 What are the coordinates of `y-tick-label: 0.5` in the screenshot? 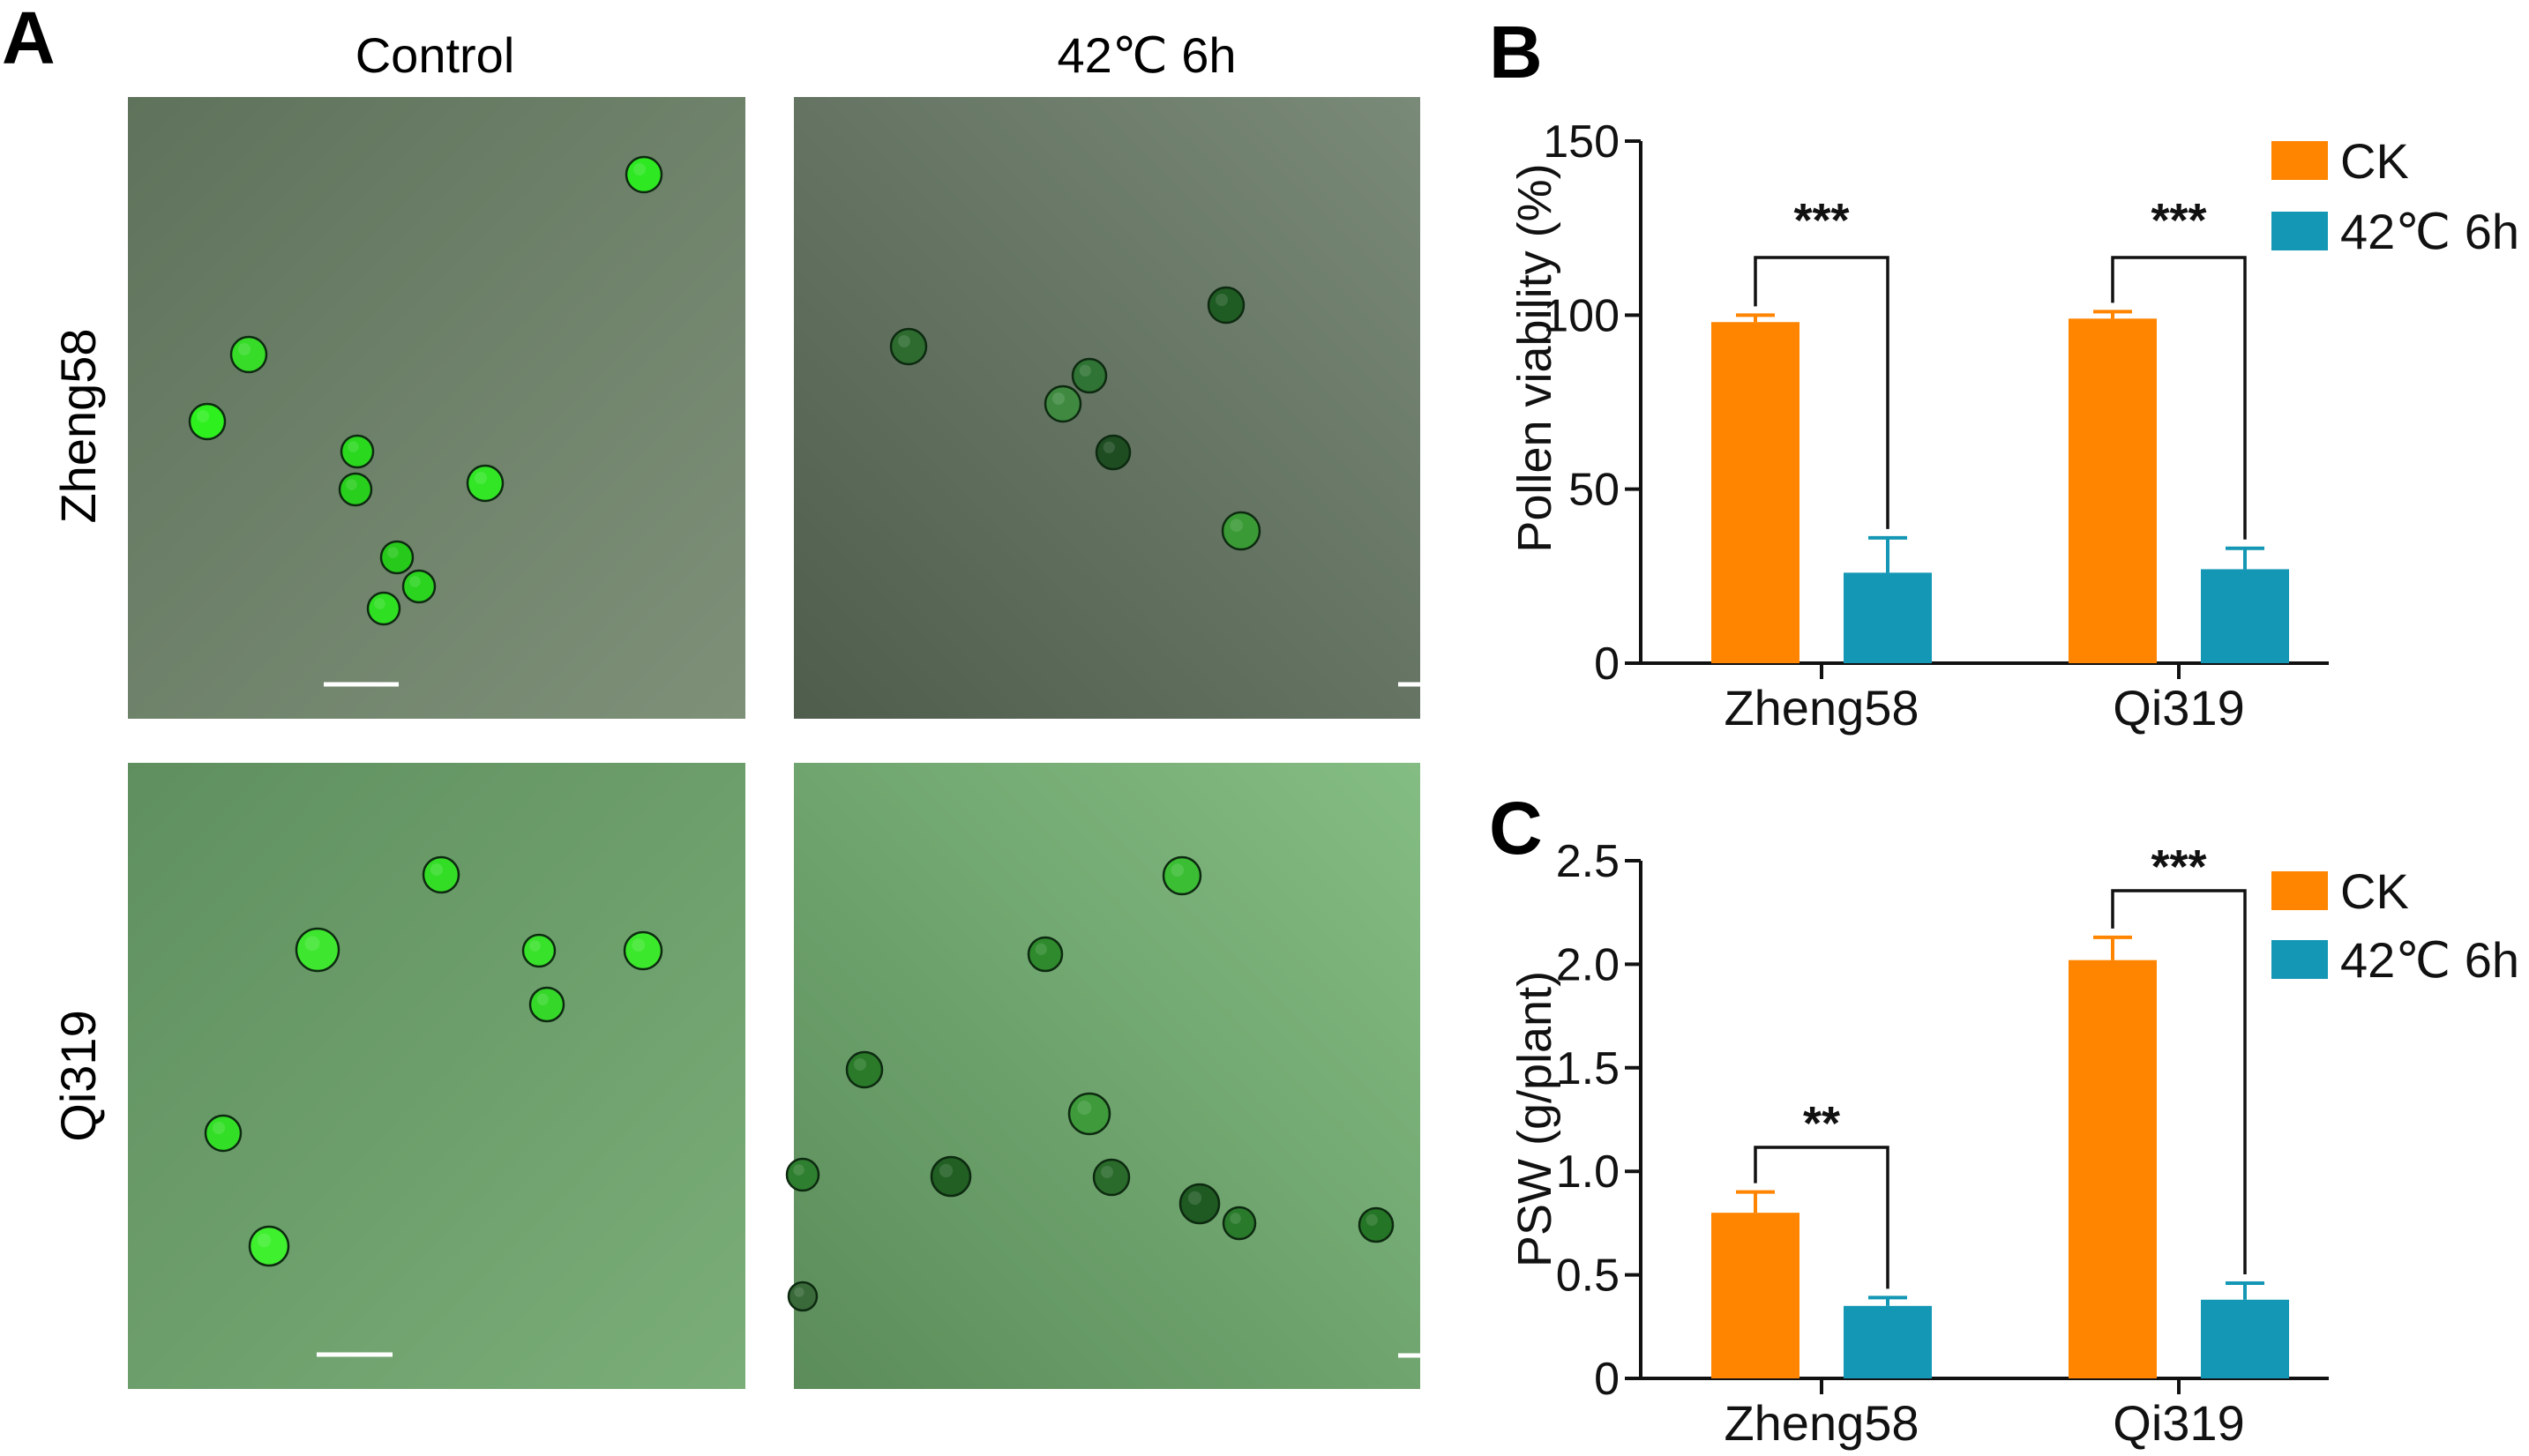 It's located at (1588, 1276).